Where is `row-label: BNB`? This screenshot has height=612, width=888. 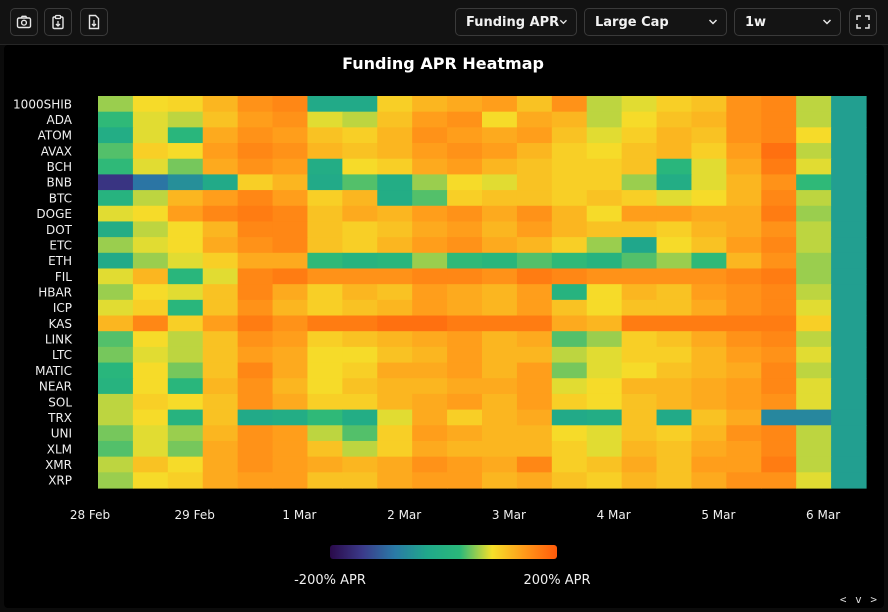
row-label: BNB is located at coordinates (59, 183).